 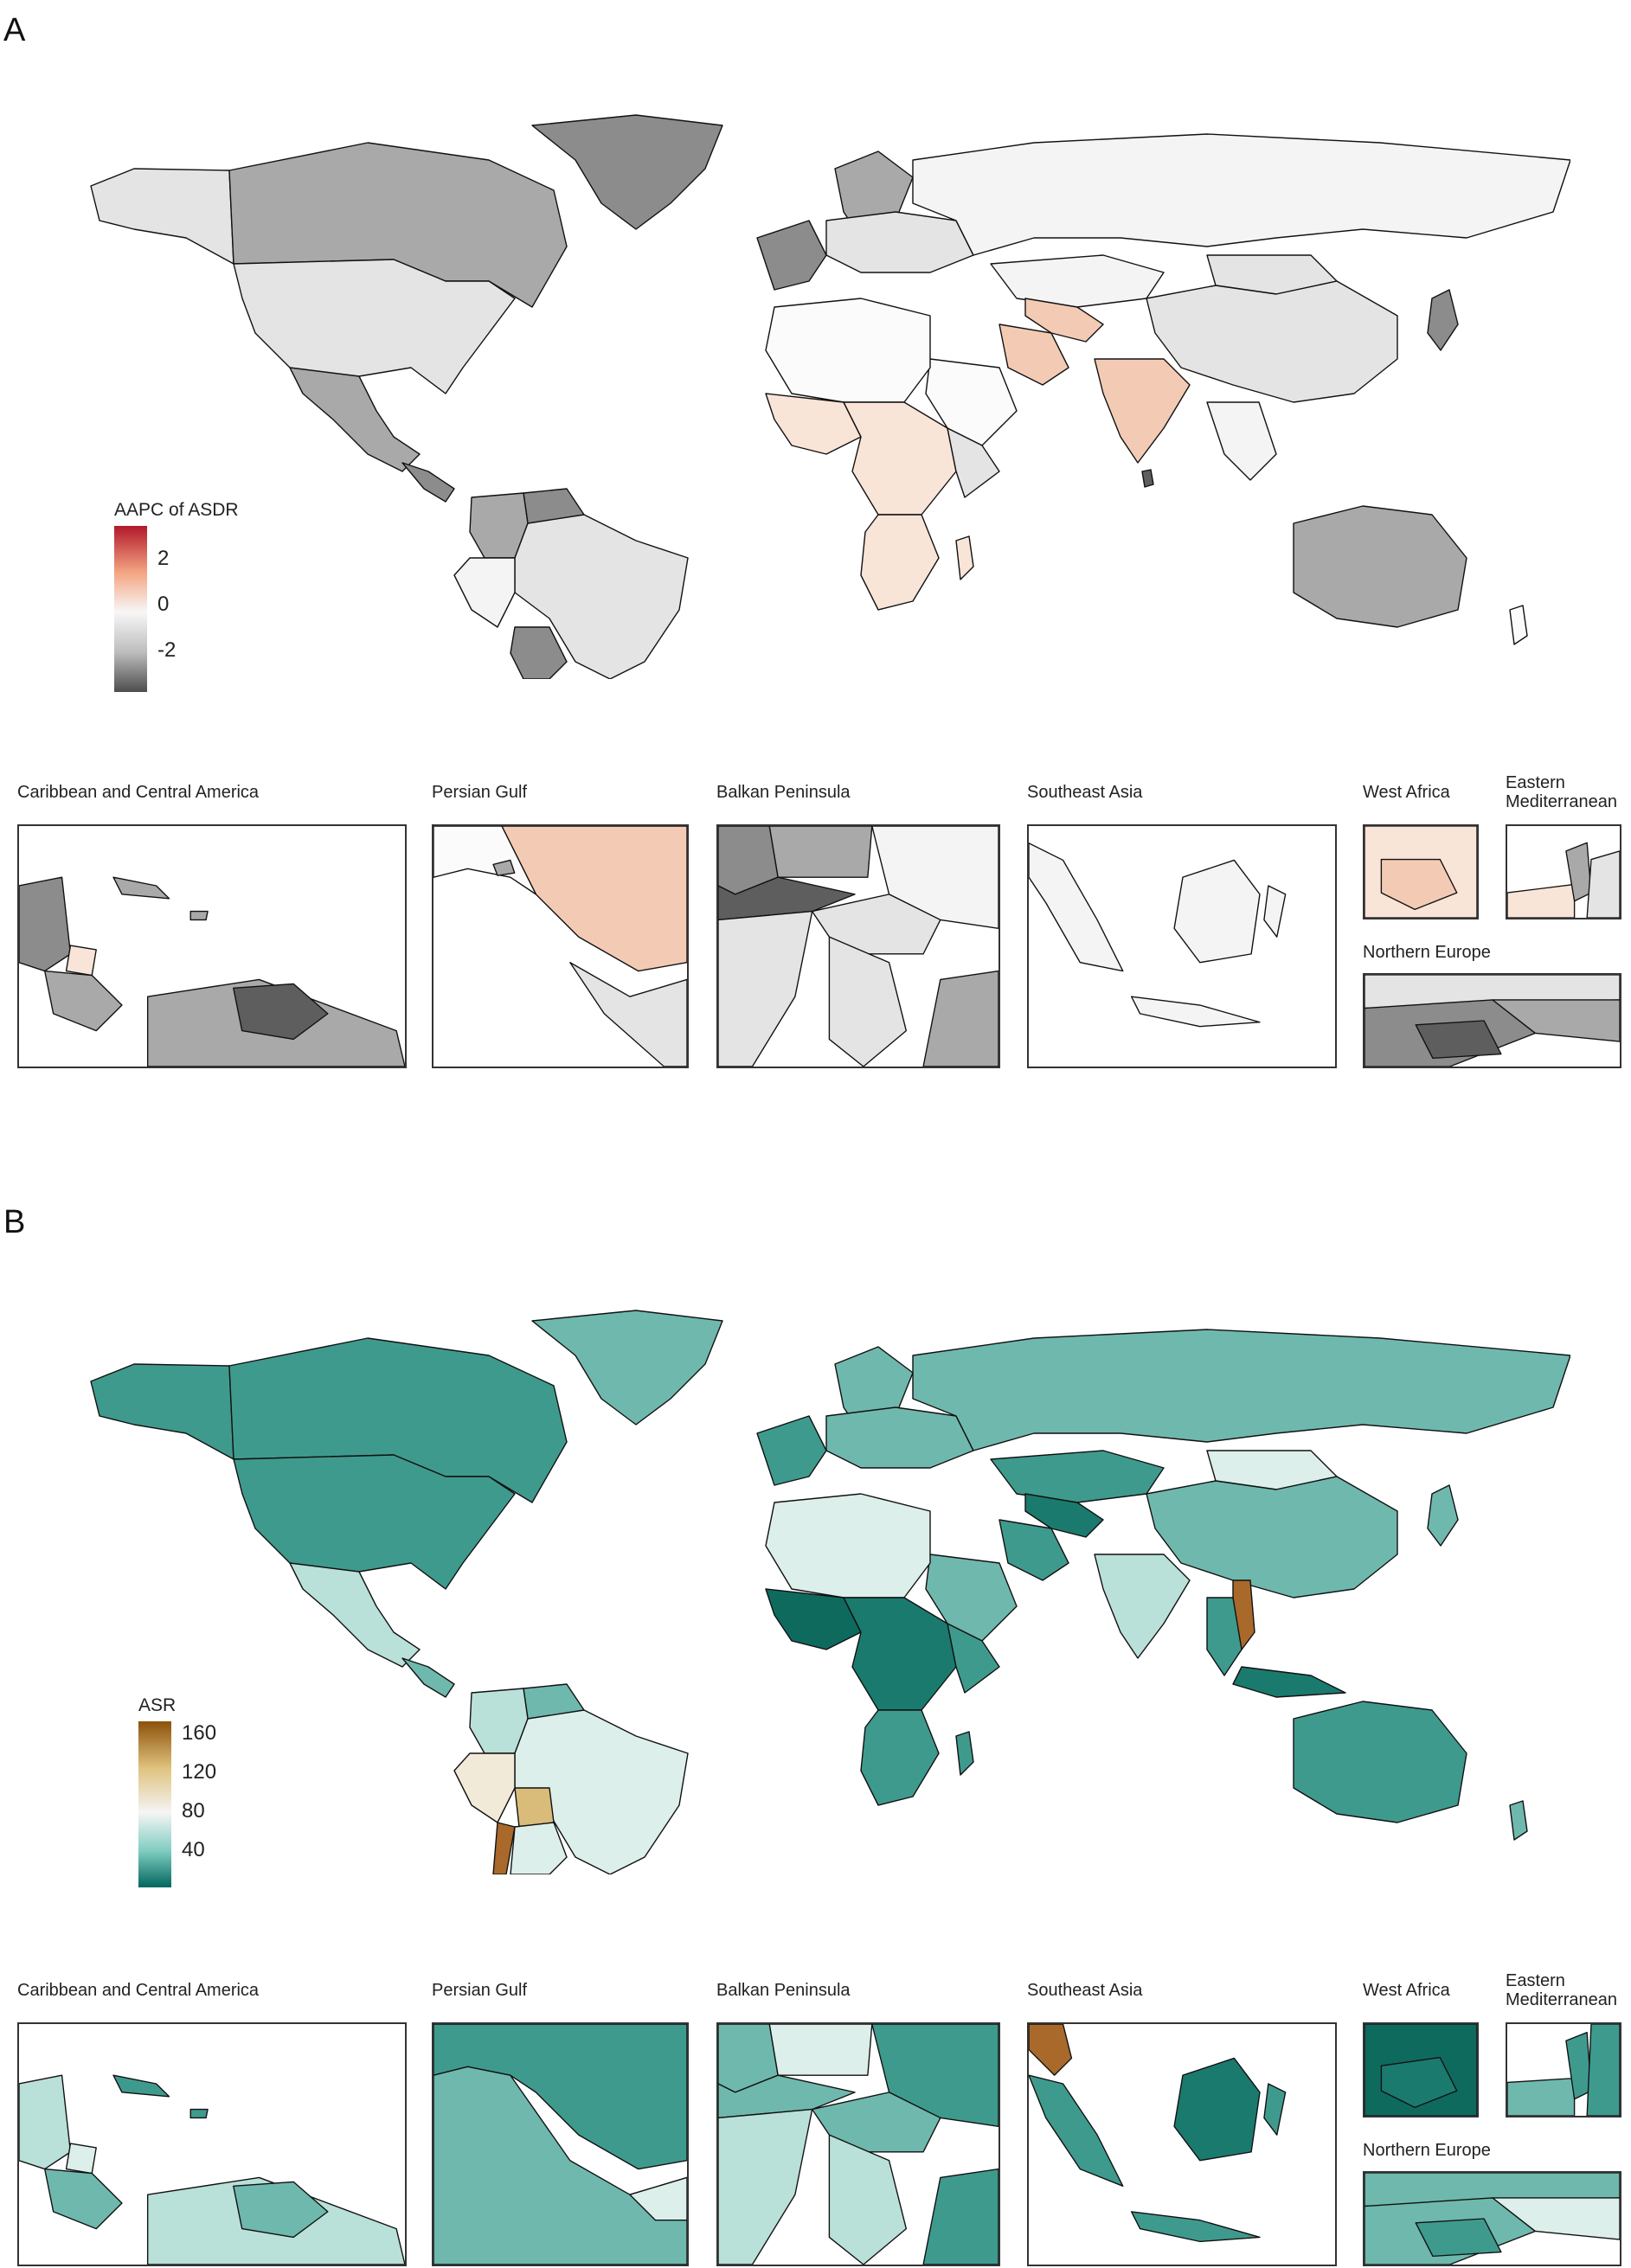 What do you see at coordinates (539, 1848) in the screenshot?
I see `argentina-b` at bounding box center [539, 1848].